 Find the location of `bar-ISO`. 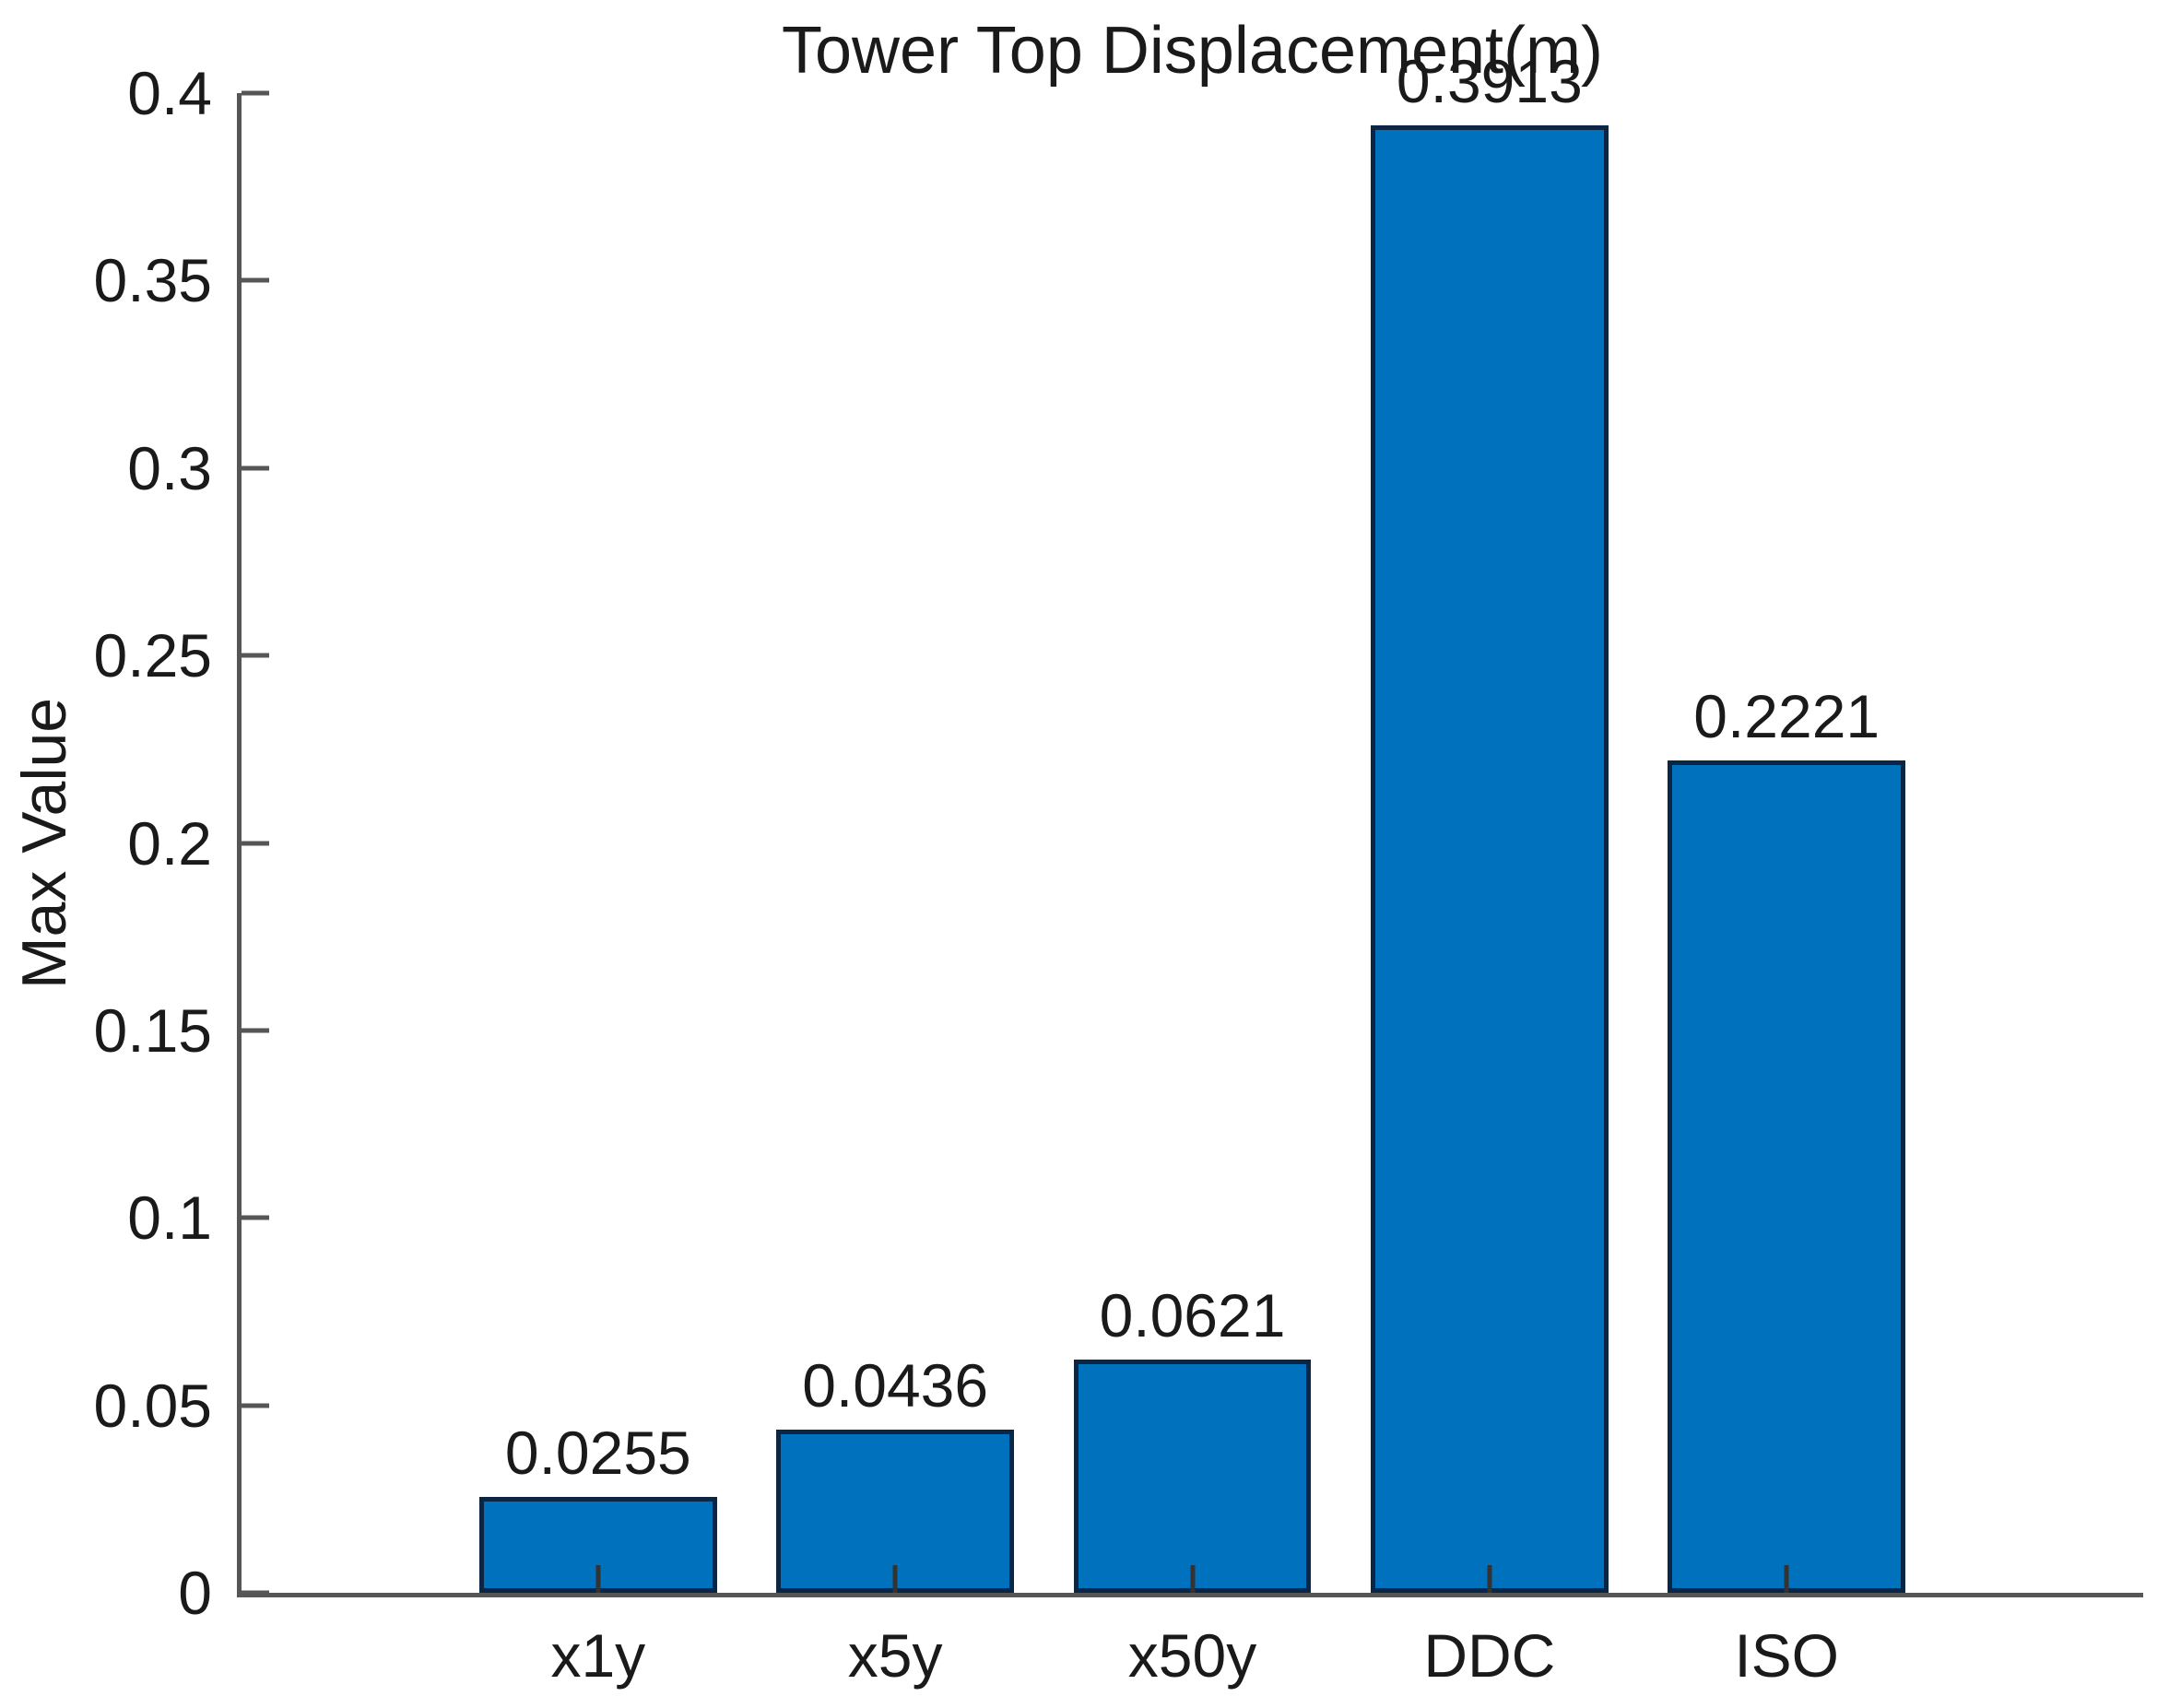

bar-ISO is located at coordinates (1787, 1176).